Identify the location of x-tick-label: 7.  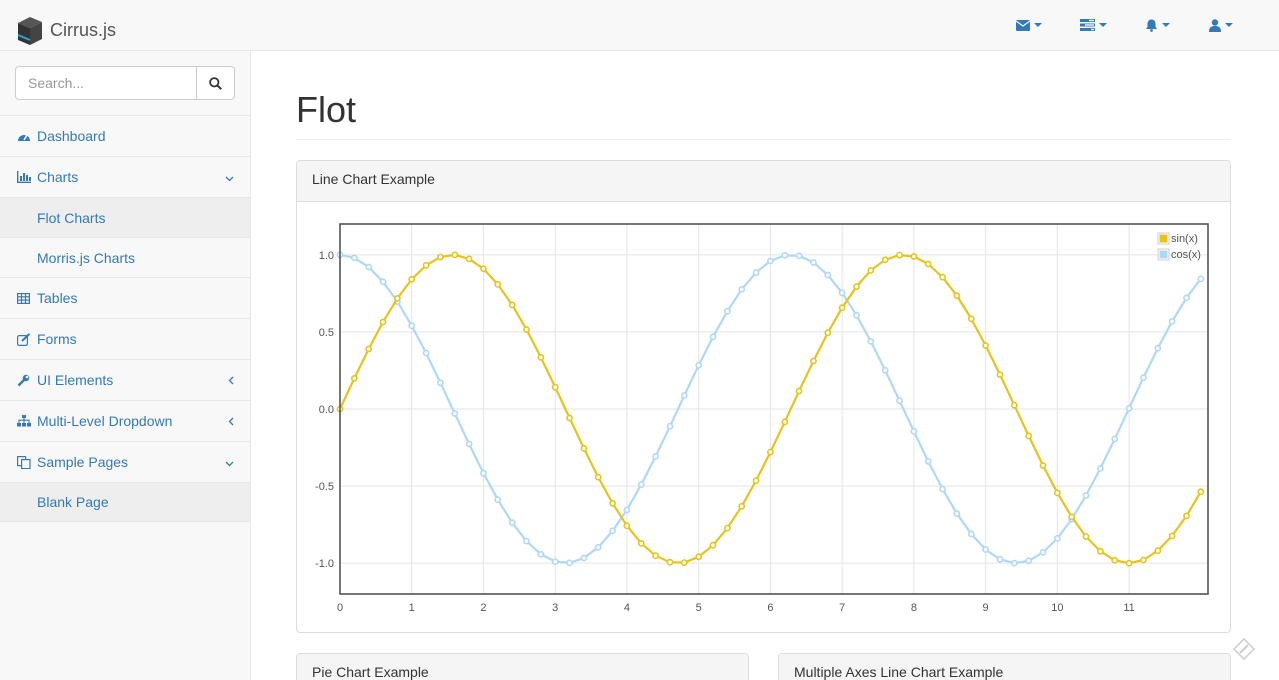
(842, 608).